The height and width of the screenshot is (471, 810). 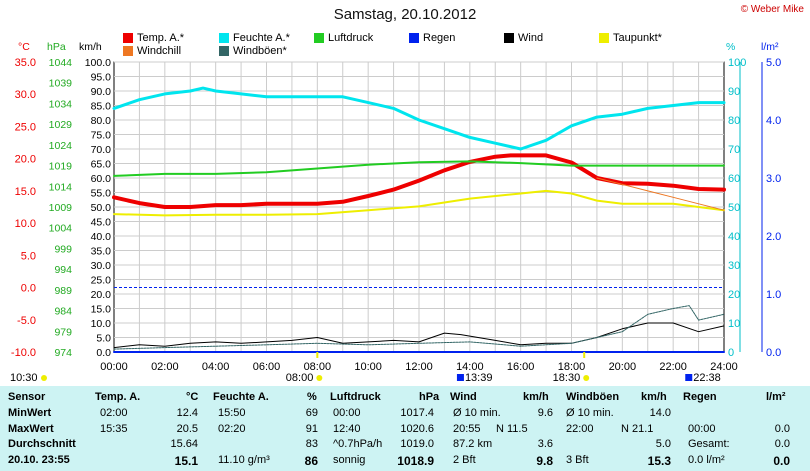 I want to click on pressure-tick-label: 1014, so click(x=61, y=187).